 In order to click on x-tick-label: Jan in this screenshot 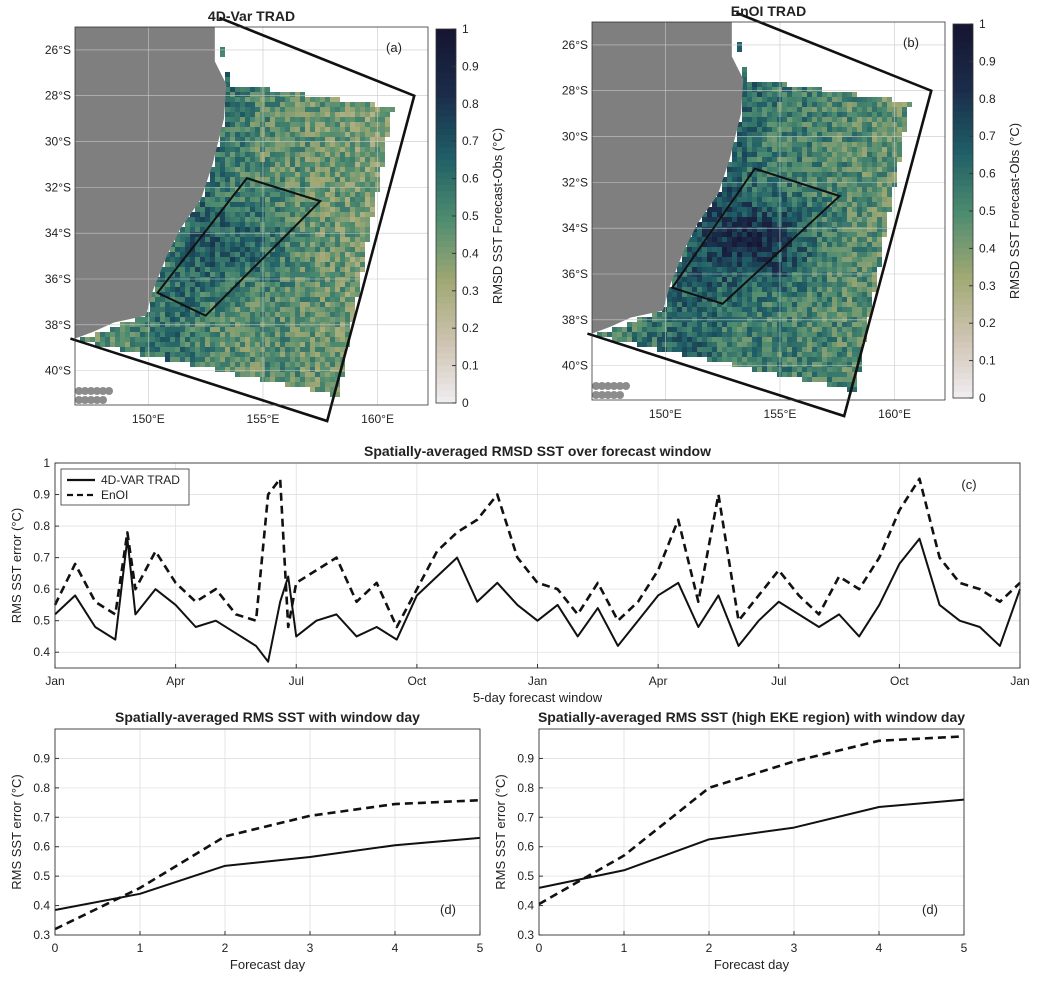, I will do `click(54, 681)`.